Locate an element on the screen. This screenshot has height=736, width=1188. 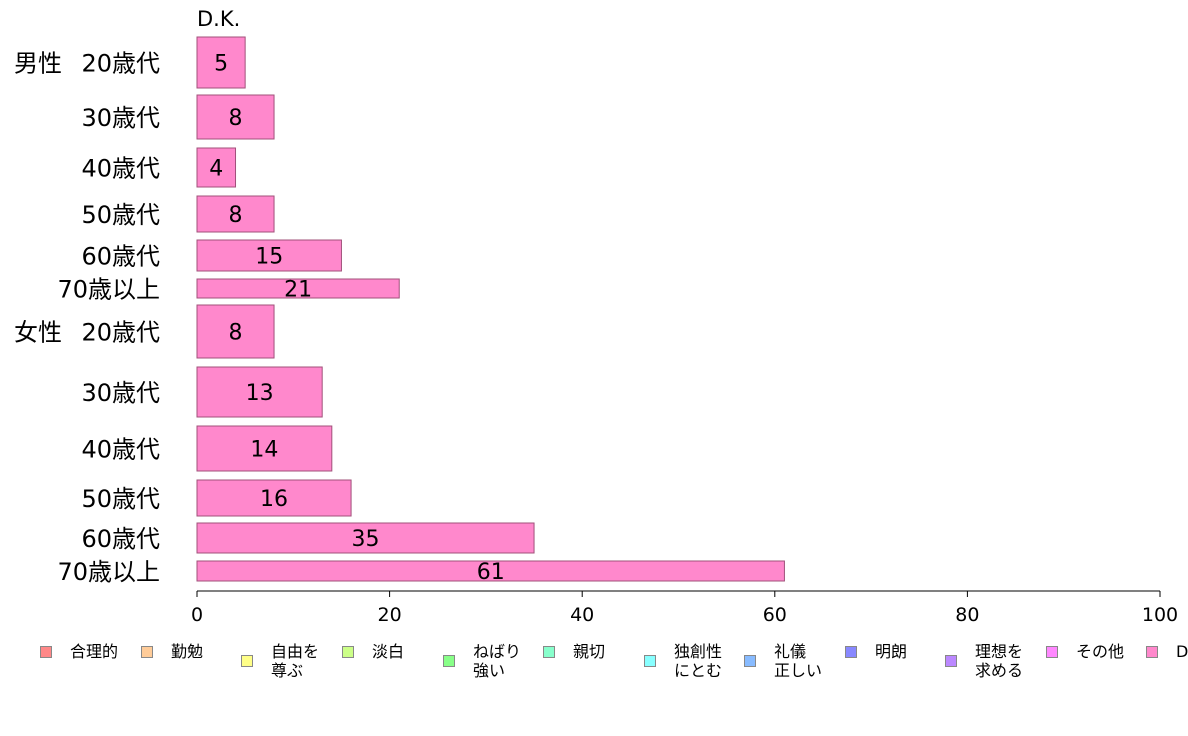
x-tick-label: 40 is located at coordinates (582, 615).